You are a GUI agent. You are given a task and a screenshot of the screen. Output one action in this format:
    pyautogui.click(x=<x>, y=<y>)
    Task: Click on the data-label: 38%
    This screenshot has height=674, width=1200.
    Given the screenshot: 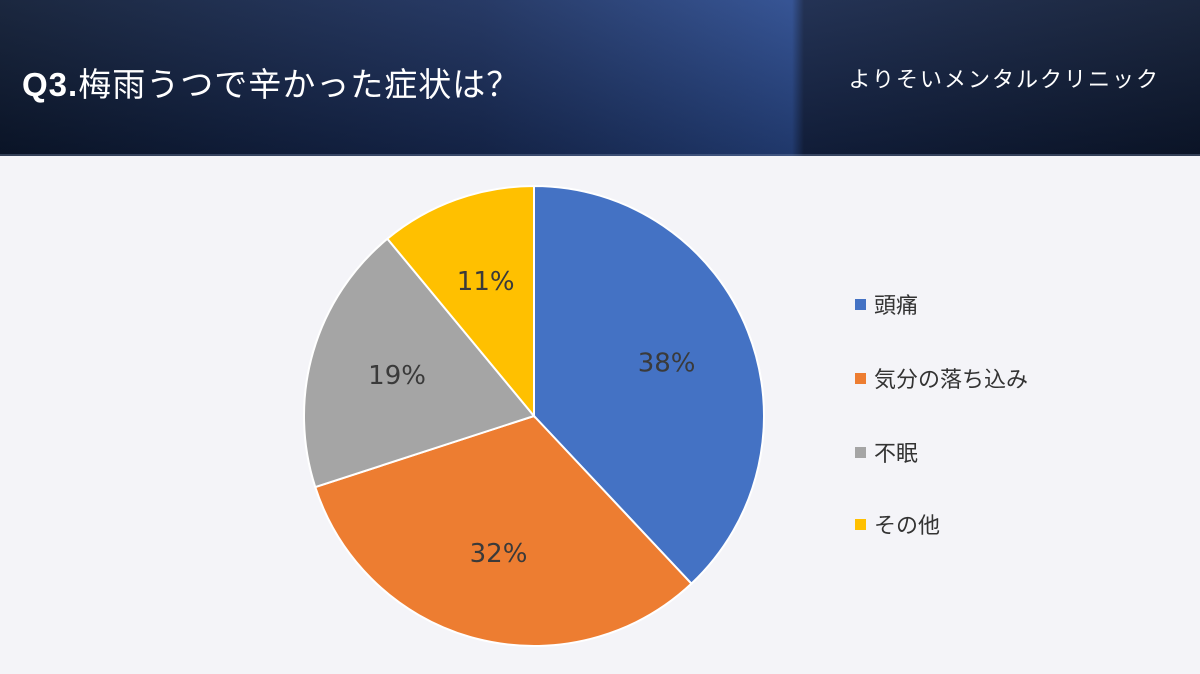 What is the action you would take?
    pyautogui.click(x=667, y=364)
    